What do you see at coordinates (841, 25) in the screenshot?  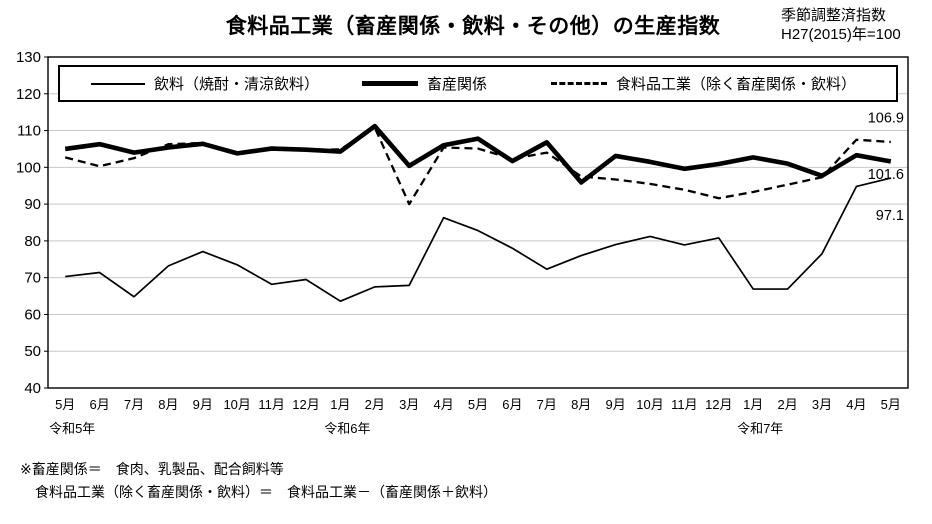 I see `index-note: 季節調整済指数 H27(2015)年=100` at bounding box center [841, 25].